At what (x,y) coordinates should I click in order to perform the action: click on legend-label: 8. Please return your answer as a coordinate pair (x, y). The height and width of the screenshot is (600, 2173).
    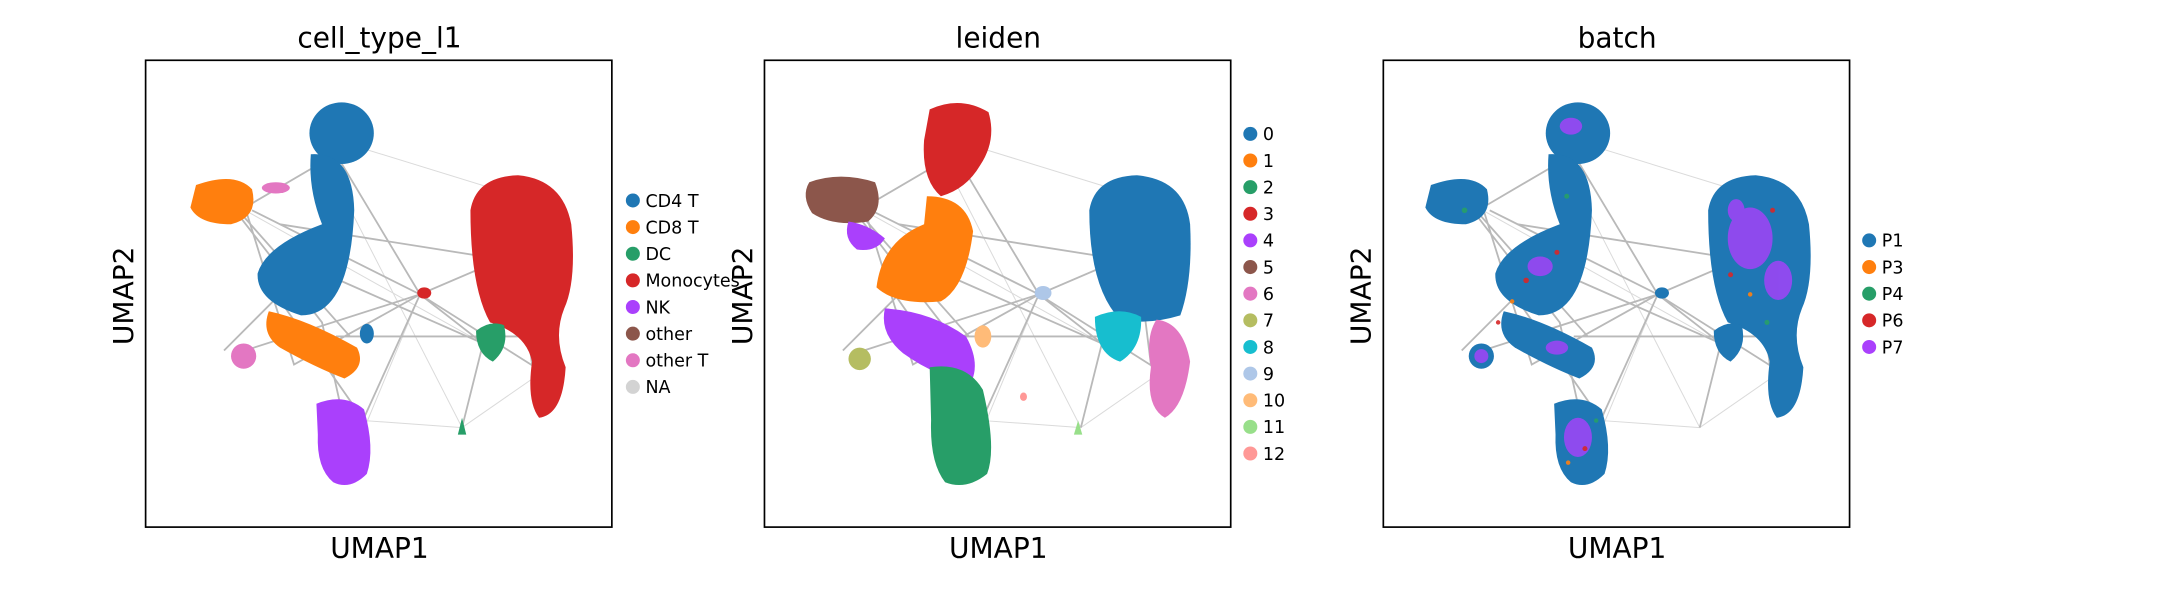
    Looking at the image, I should click on (1268, 348).